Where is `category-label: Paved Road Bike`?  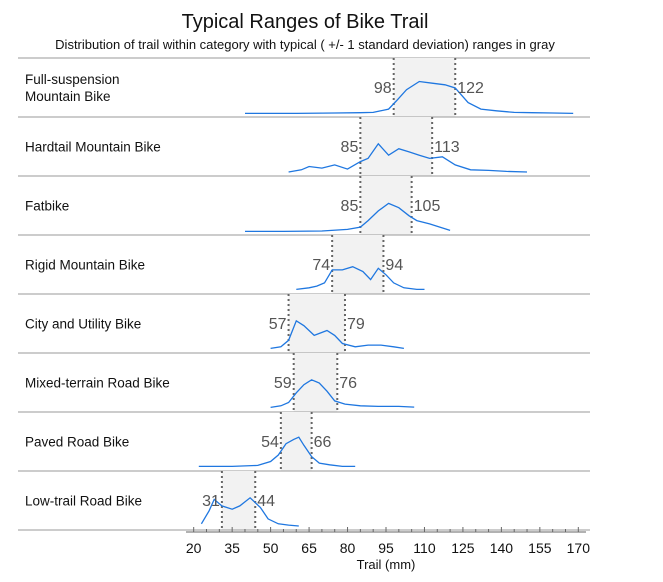 category-label: Paved Road Bike is located at coordinates (77, 442).